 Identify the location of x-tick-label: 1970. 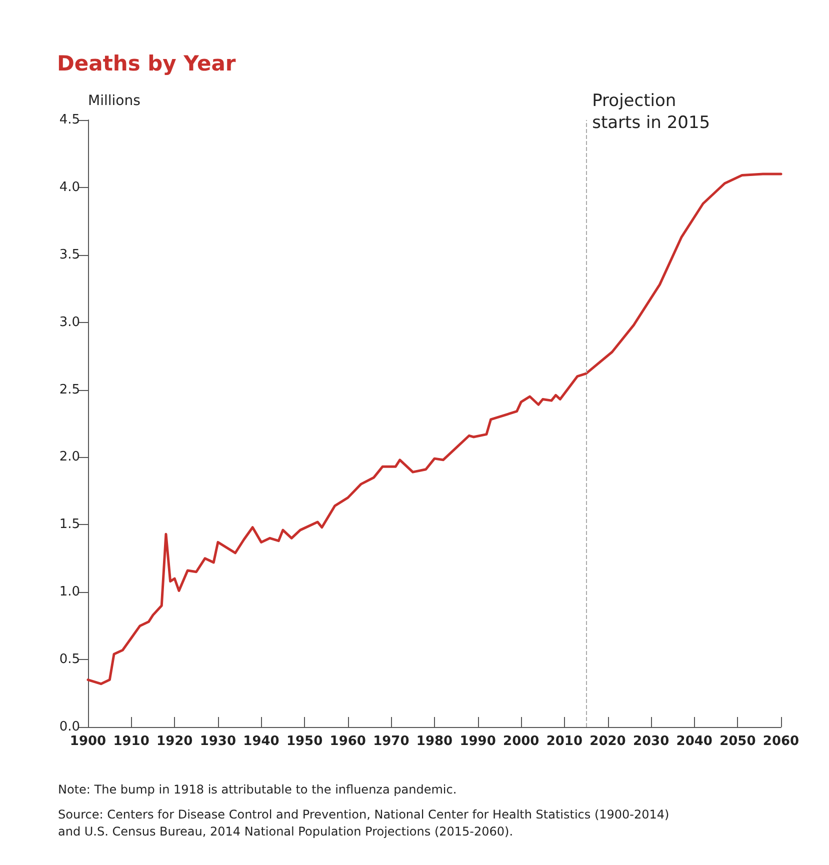
(391, 741).